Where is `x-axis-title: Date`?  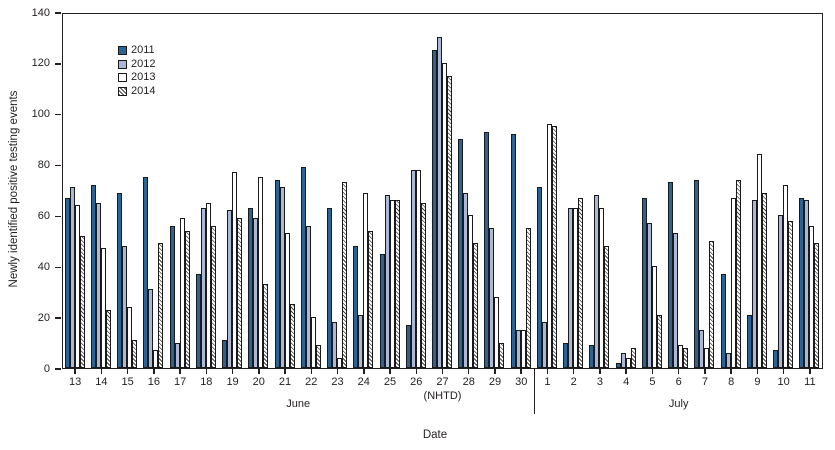 x-axis-title: Date is located at coordinates (435, 435).